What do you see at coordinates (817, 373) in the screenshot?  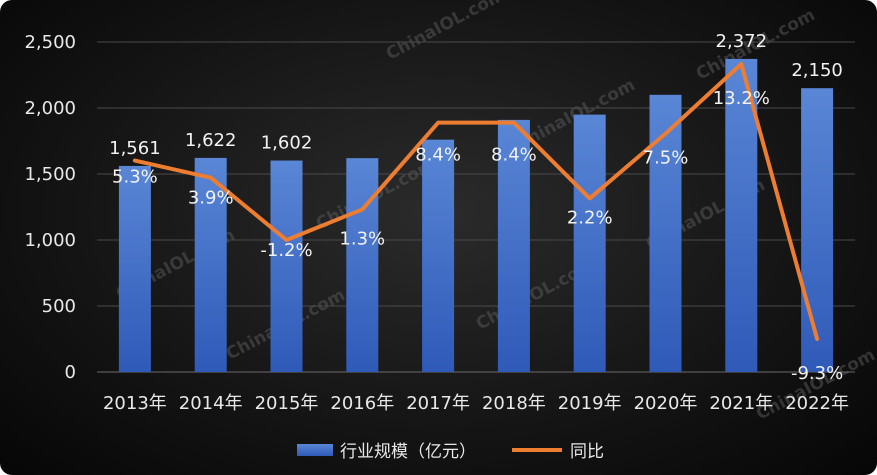 I see `line-data-label: -9.3%` at bounding box center [817, 373].